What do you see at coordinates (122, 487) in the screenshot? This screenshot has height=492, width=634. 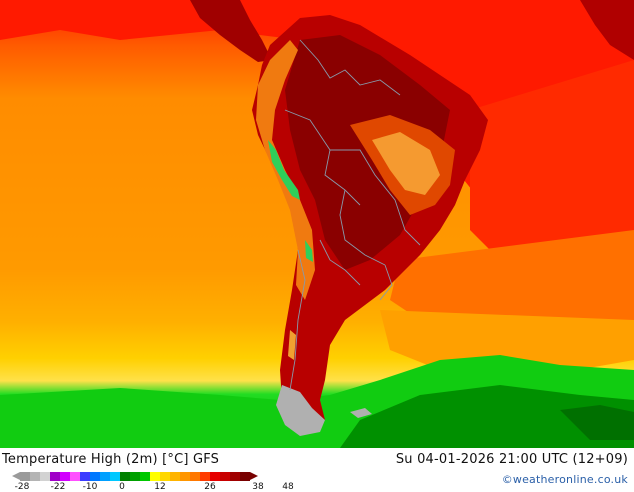 I see `legend-tick: 0` at bounding box center [122, 487].